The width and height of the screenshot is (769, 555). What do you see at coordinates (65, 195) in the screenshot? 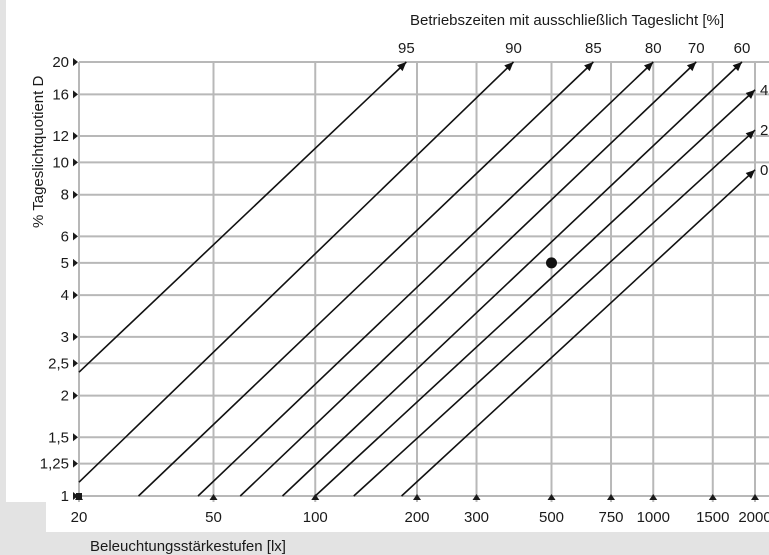
I see `y-tick-label: 8` at bounding box center [65, 195].